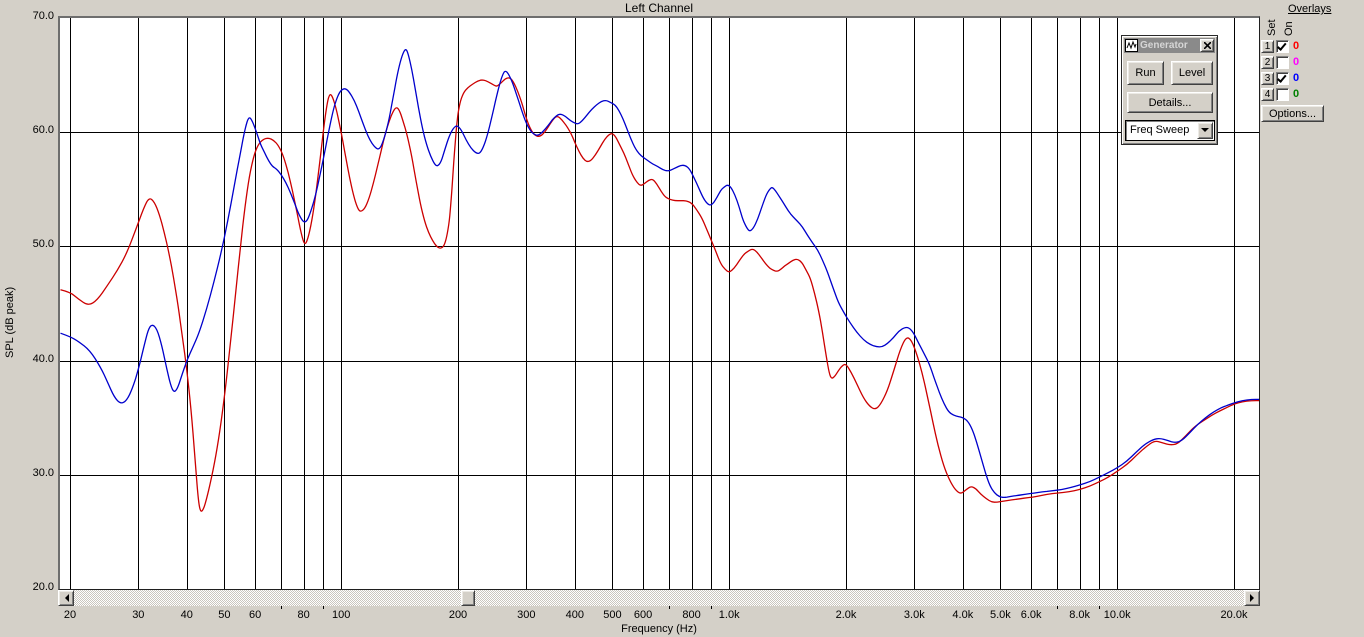 The height and width of the screenshot is (637, 1364). What do you see at coordinates (1234, 615) in the screenshot?
I see `x-tick-label: 20.0k` at bounding box center [1234, 615].